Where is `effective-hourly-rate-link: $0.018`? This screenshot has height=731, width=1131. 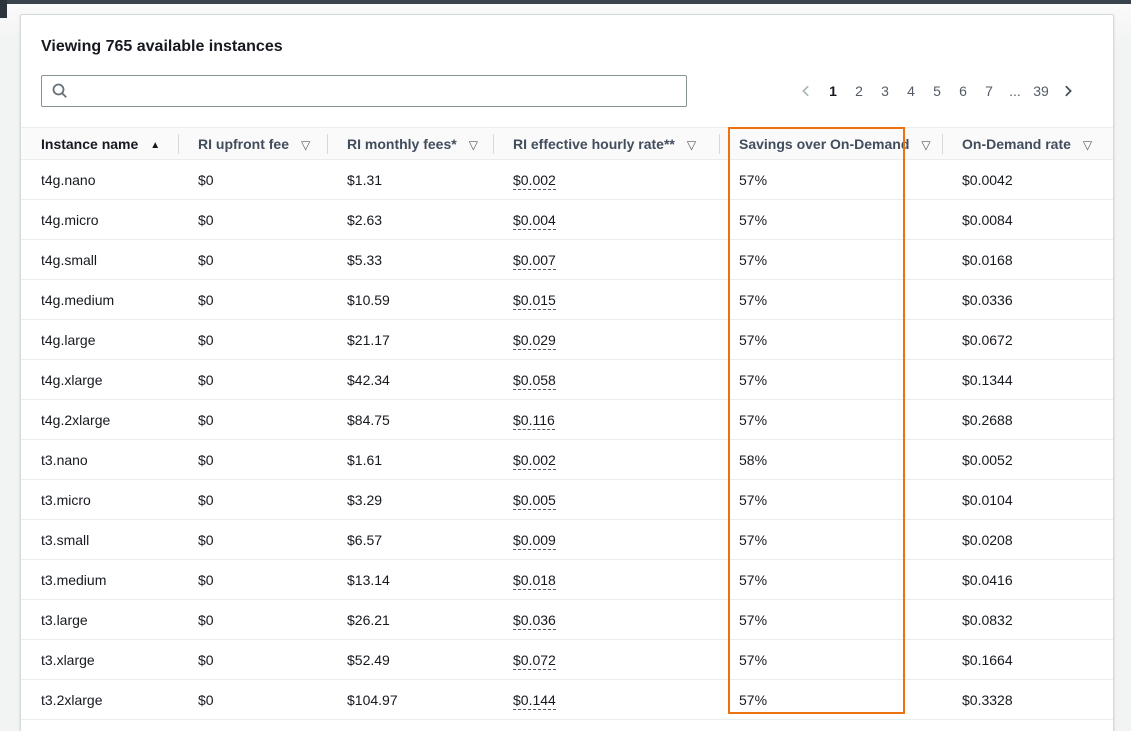 effective-hourly-rate-link: $0.018 is located at coordinates (534, 580).